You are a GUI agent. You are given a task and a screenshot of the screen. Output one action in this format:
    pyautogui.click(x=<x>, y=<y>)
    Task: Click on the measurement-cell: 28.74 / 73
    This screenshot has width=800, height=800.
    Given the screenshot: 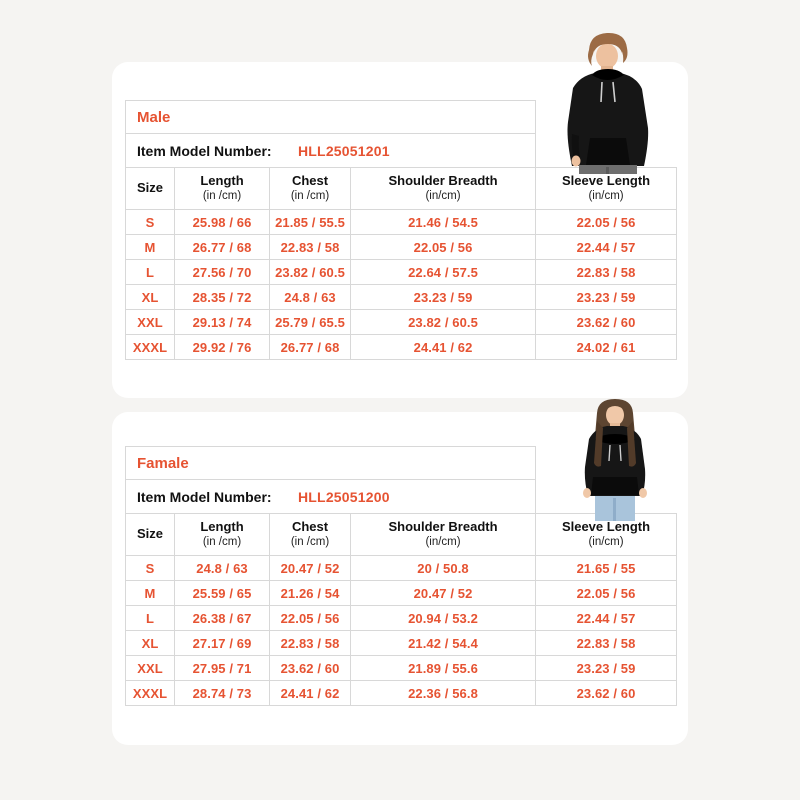 What is the action you would take?
    pyautogui.click(x=222, y=693)
    